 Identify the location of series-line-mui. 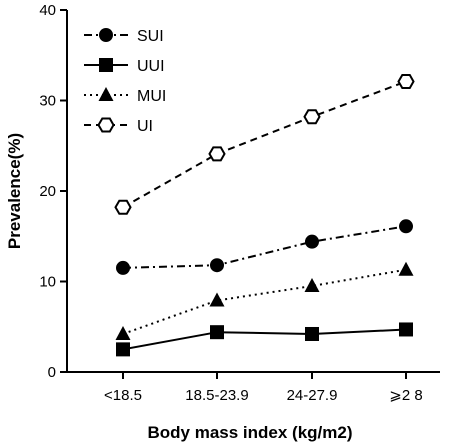
(264, 301).